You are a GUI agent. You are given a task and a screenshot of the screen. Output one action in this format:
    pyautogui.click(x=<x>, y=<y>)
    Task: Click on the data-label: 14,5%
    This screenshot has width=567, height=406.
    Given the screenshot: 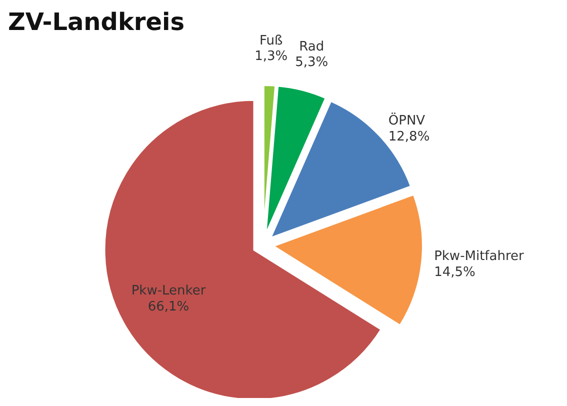 What is the action you would take?
    pyautogui.click(x=455, y=272)
    